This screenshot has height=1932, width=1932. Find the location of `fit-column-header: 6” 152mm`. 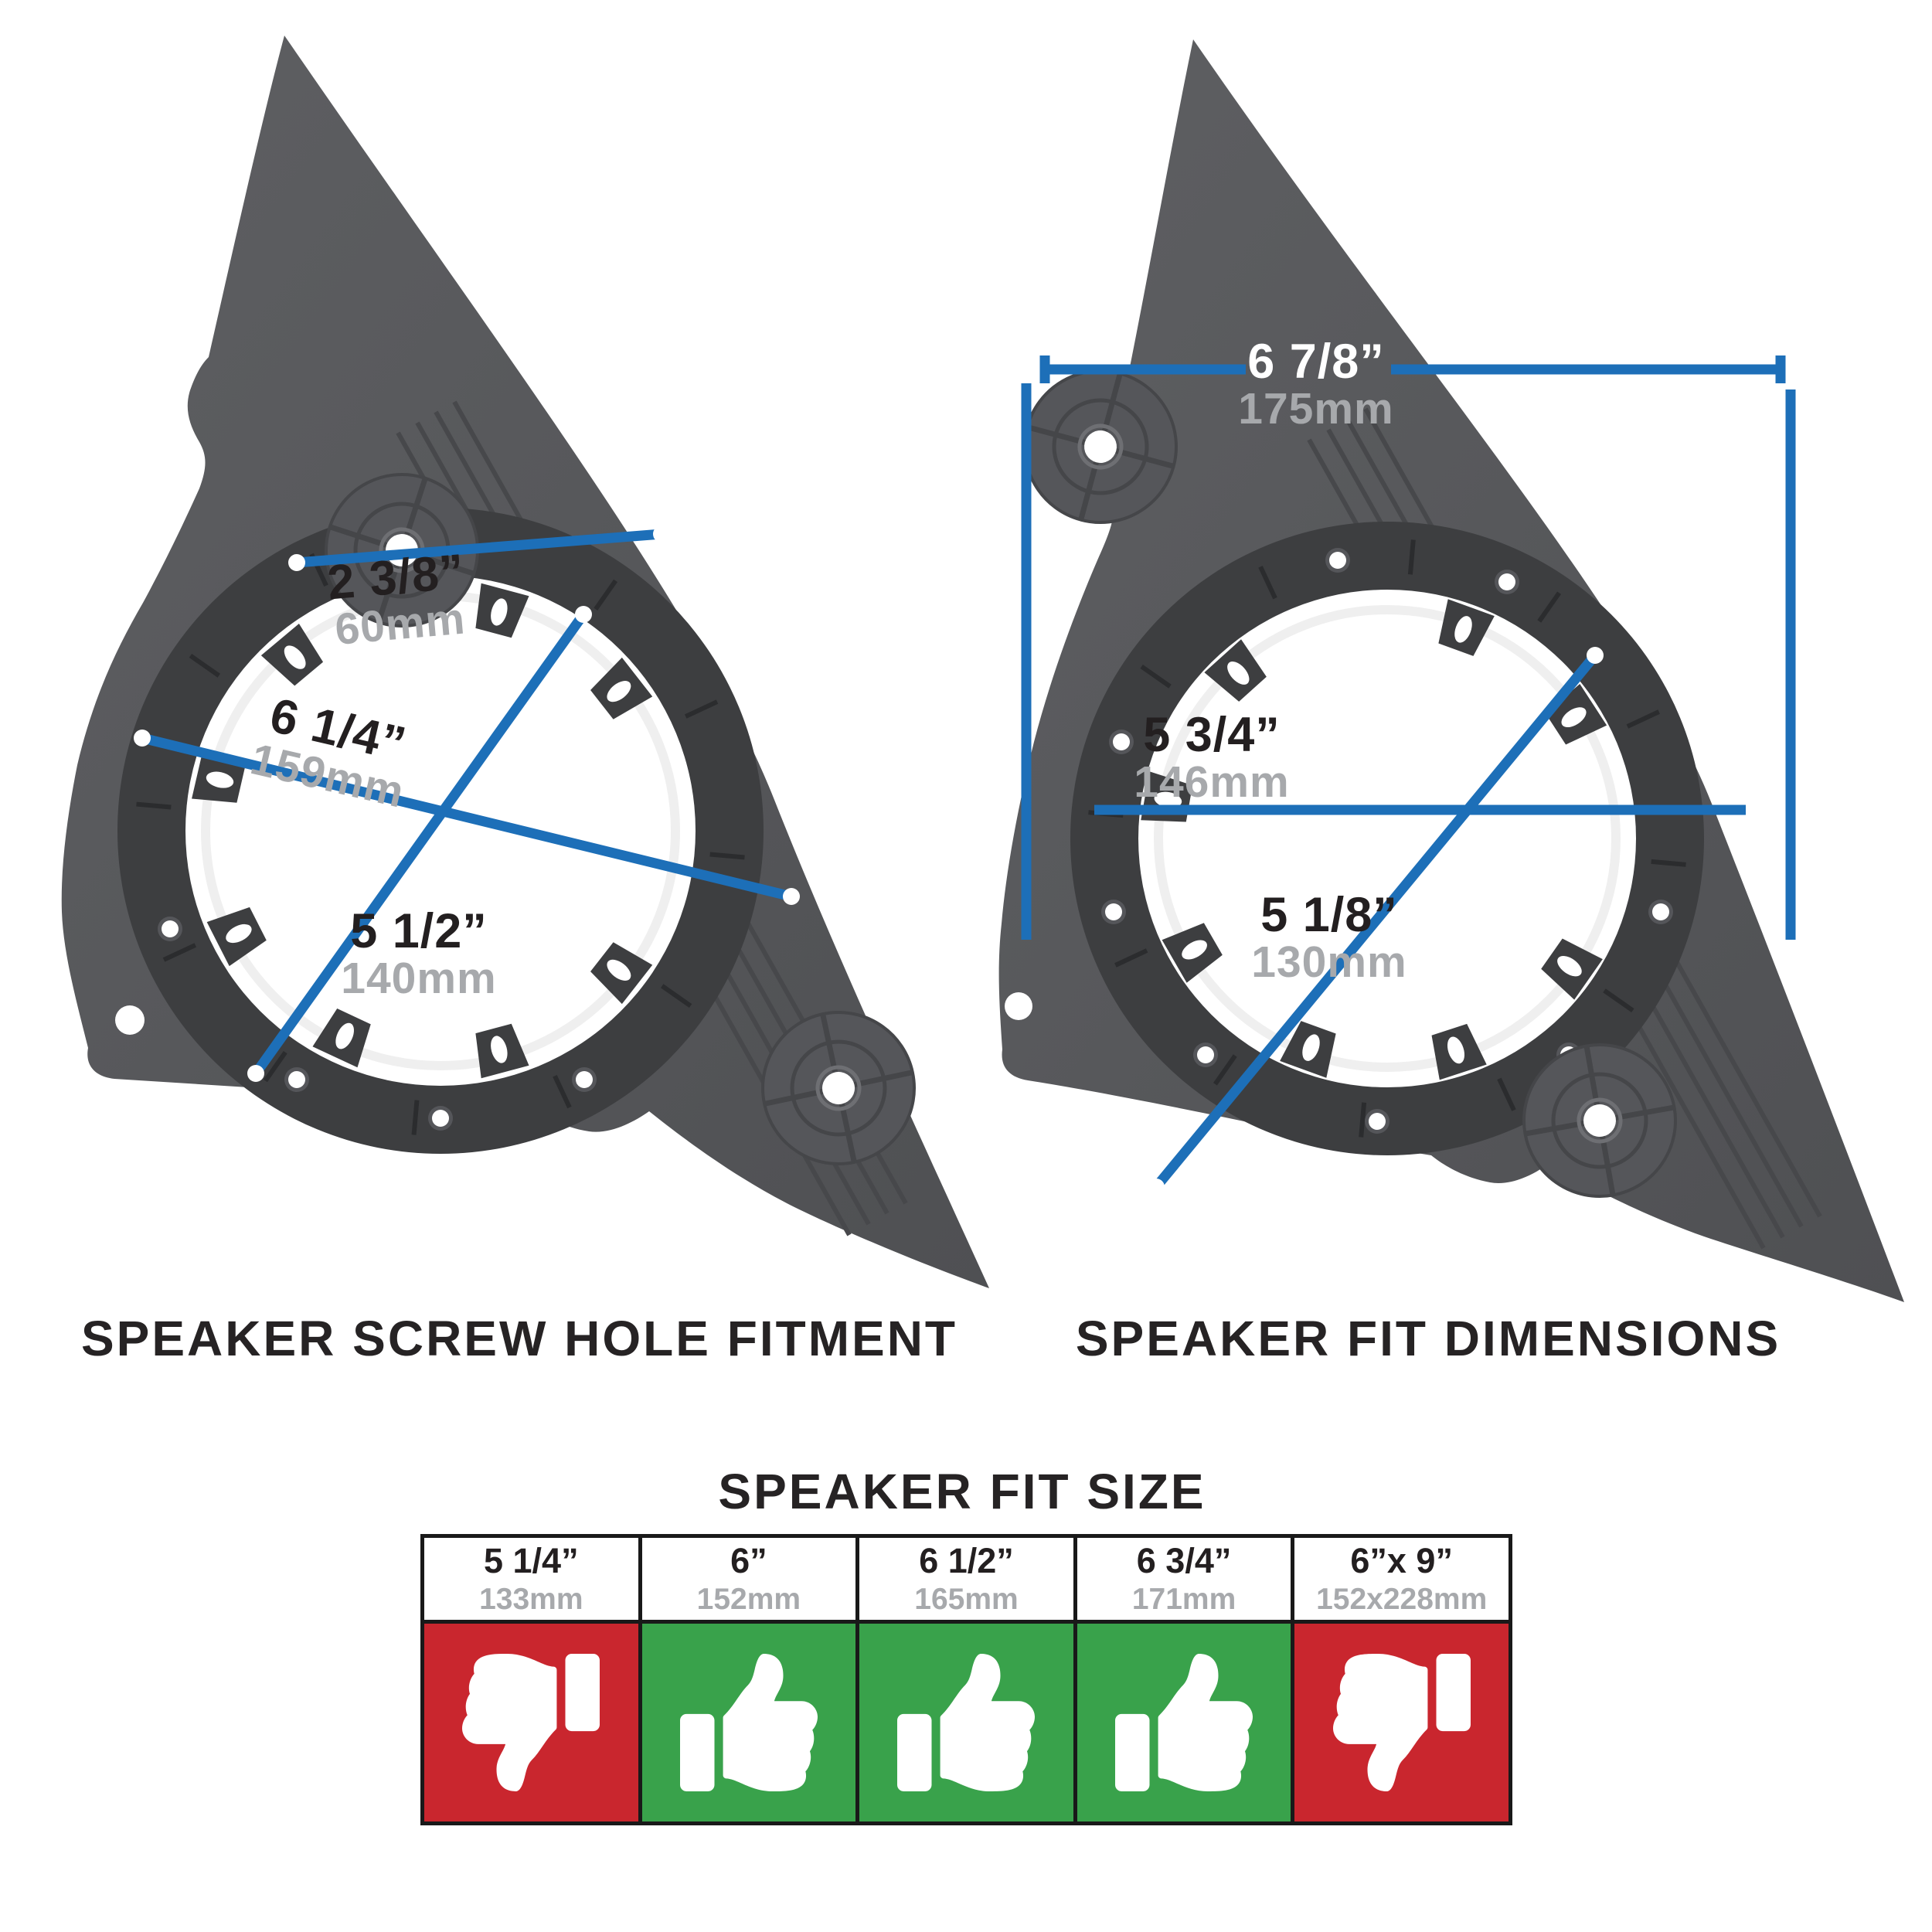

fit-column-header: 6” 152mm is located at coordinates (748, 1581).